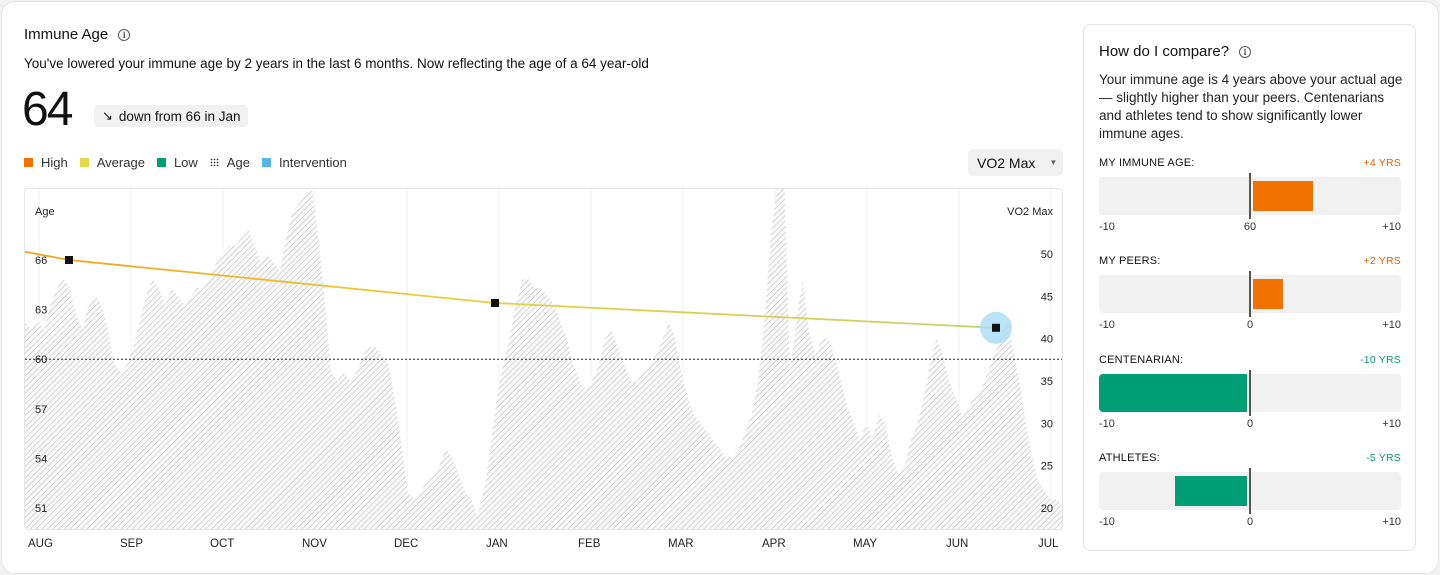 This screenshot has width=1440, height=575. I want to click on left-axis-label: Age, so click(45, 212).